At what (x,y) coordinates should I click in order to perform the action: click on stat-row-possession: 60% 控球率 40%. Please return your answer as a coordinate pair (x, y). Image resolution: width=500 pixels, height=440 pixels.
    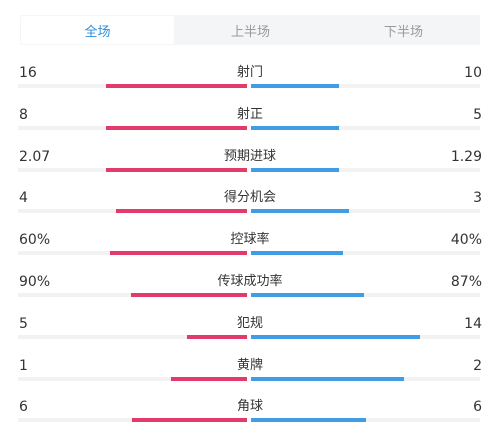
    Looking at the image, I should click on (250, 251).